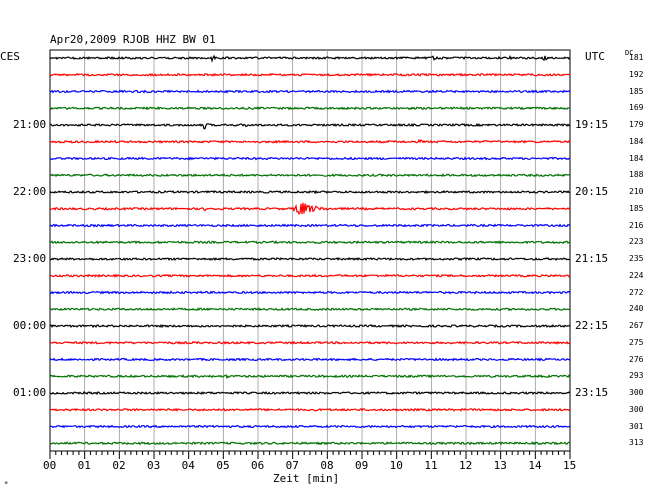 The height and width of the screenshot is (494, 650). Describe the element at coordinates (592, 191) in the screenshot. I see `utc-time-label: 20:15` at that location.